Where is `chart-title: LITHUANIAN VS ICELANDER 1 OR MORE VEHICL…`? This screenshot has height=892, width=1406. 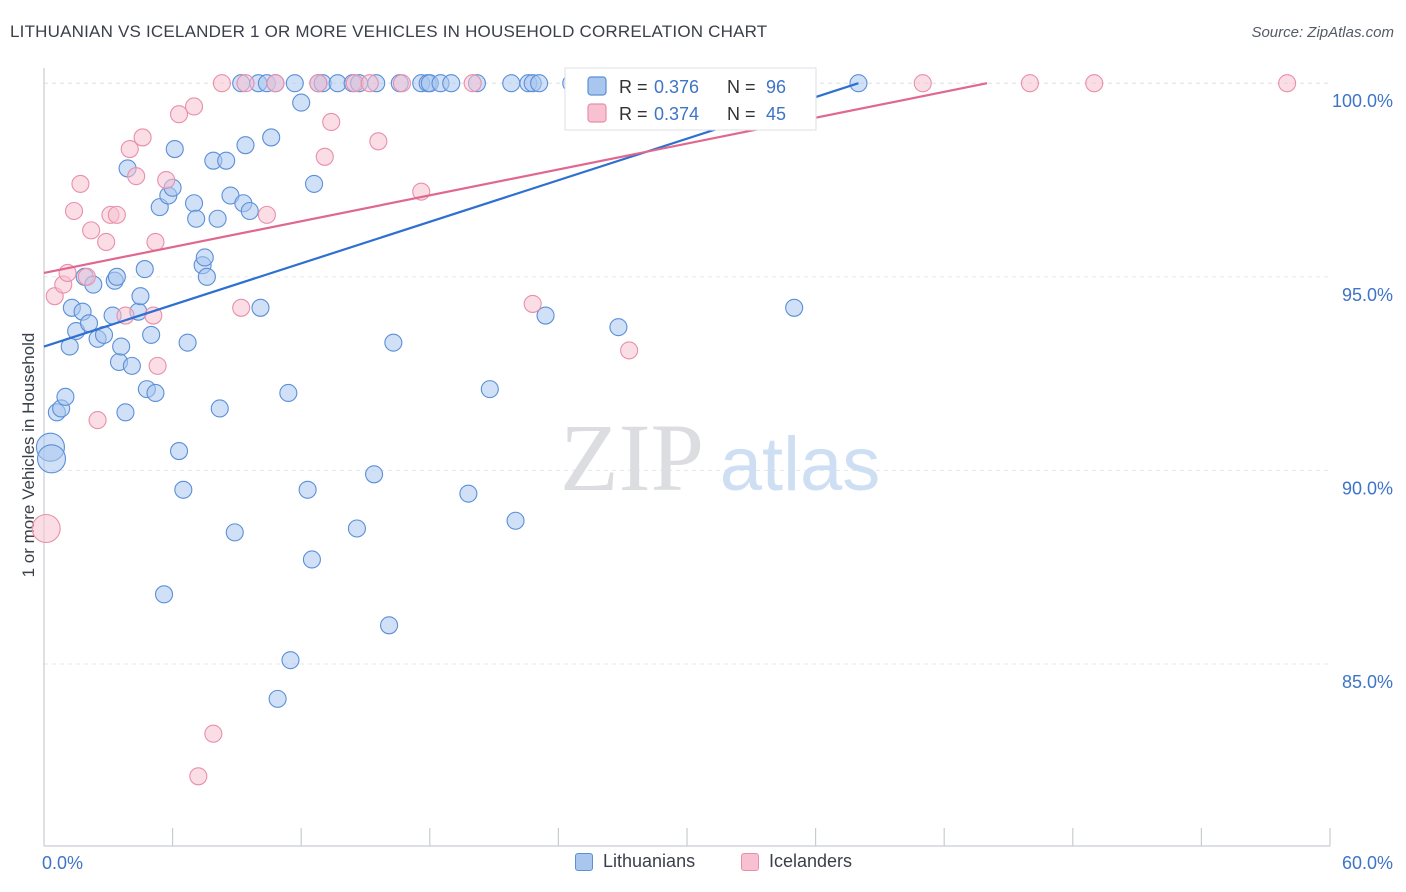 chart-title: LITHUANIAN VS ICELANDER 1 OR MORE VEHICL… is located at coordinates (389, 31).